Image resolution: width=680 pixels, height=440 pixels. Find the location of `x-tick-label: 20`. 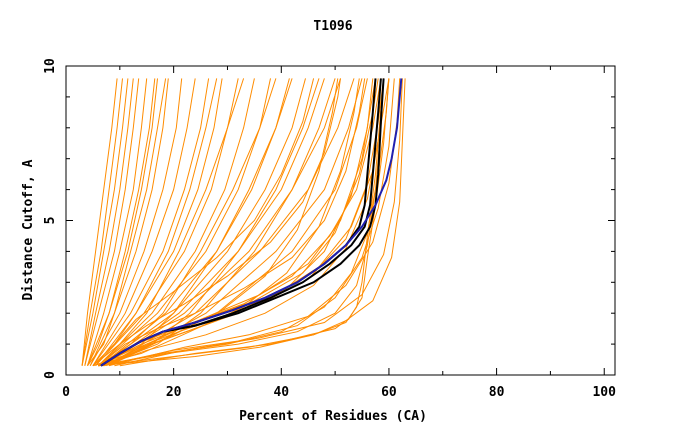

x-tick-label: 20 is located at coordinates (174, 392).